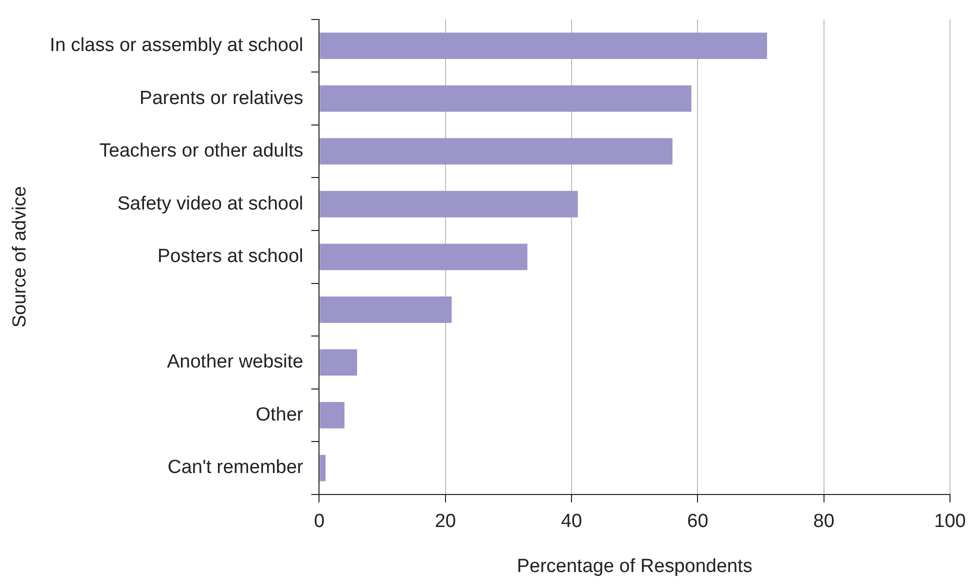 The width and height of the screenshot is (980, 587). Describe the element at coordinates (230, 257) in the screenshot. I see `y-tick-label: Posters at school` at that location.